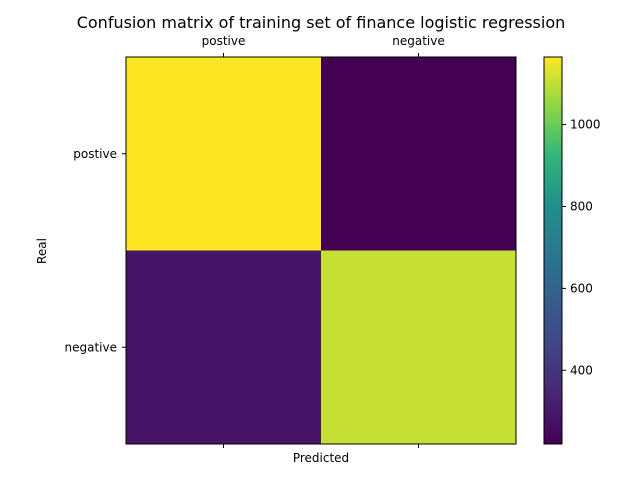  Describe the element at coordinates (91, 347) in the screenshot. I see `y-tick-label-1: negative` at that location.